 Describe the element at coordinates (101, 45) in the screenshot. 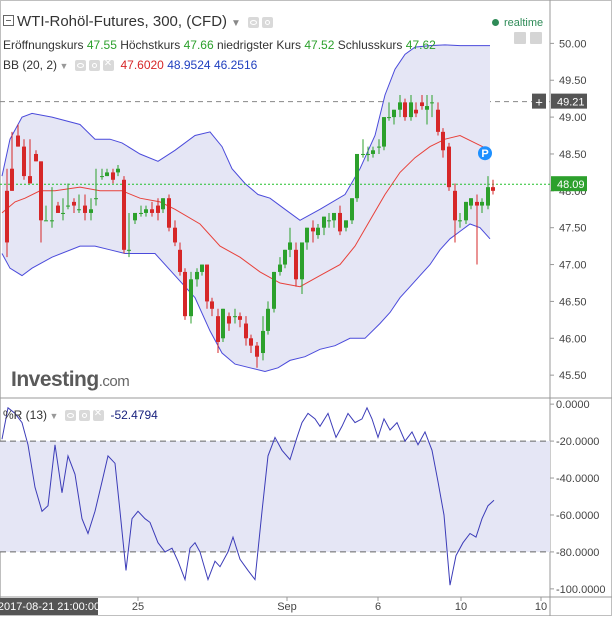

I see `open-value: 47.55` at that location.